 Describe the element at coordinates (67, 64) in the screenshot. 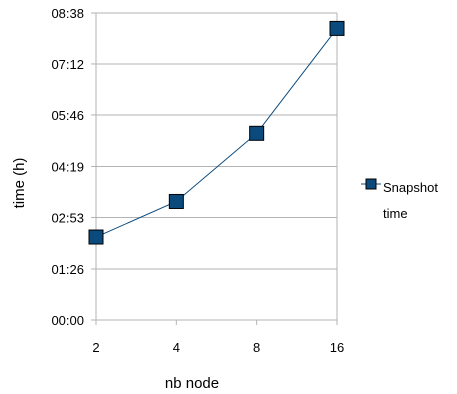

I see `y-tick-label-5: 07:12` at that location.